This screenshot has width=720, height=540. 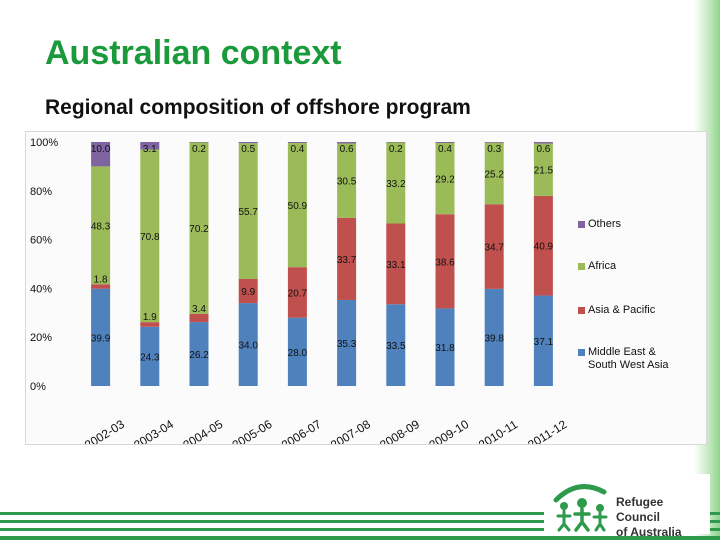 I want to click on data-label-middle-east-south-west-asia: 39.8, so click(x=494, y=338).